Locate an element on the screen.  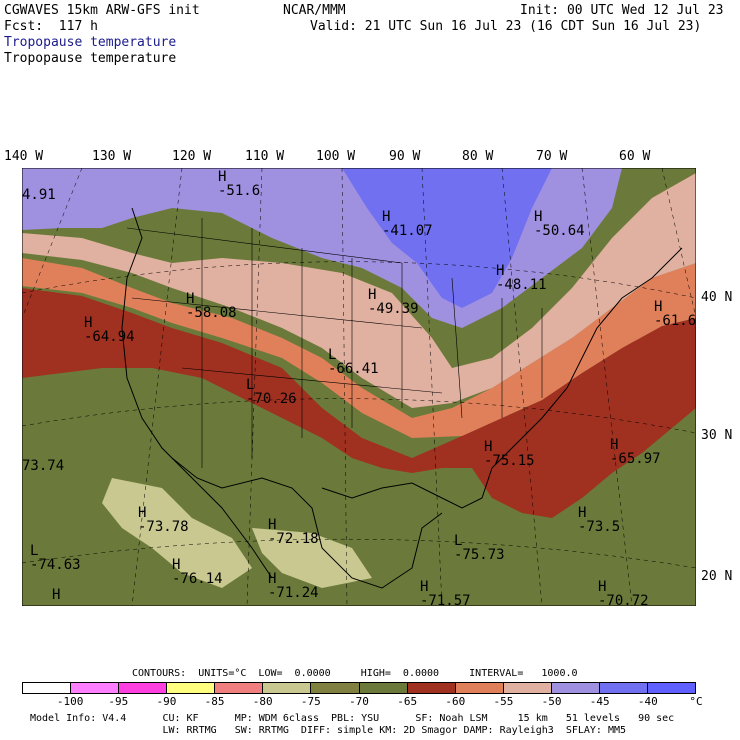
map-label: 4.91 is located at coordinates (39, 195).